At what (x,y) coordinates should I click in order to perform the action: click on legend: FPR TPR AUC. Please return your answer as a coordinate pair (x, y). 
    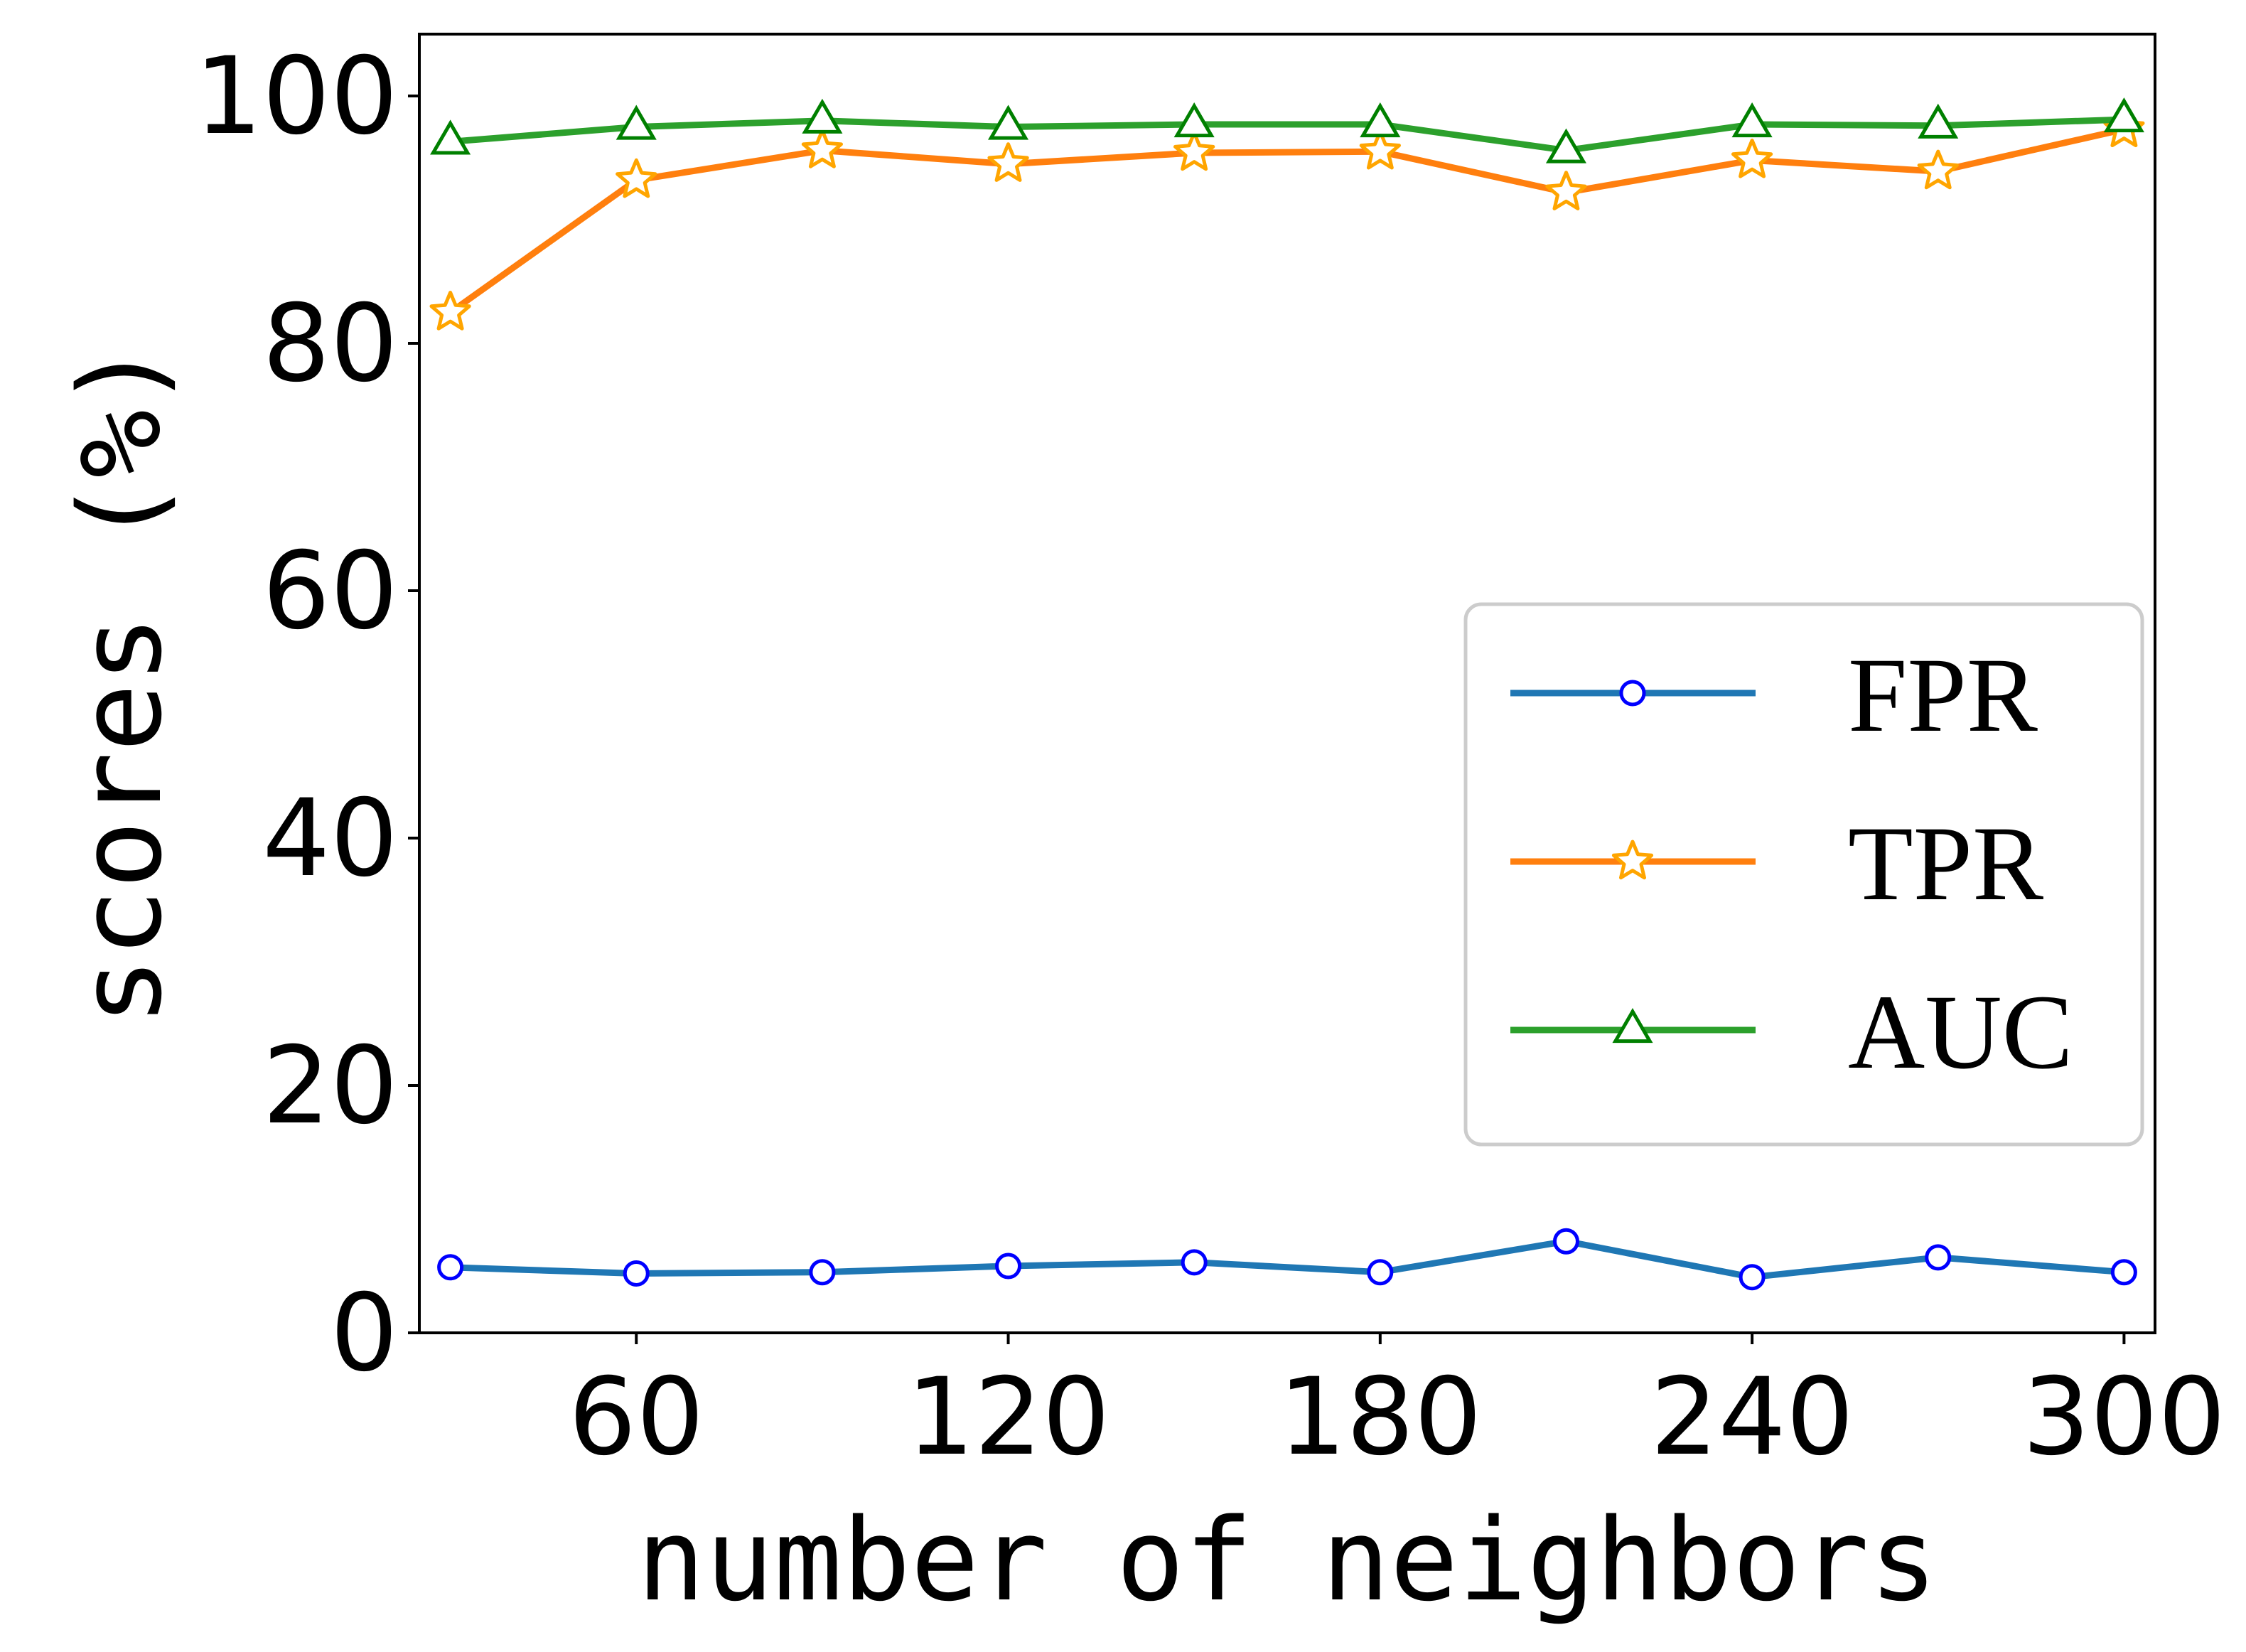
    Looking at the image, I should click on (1803, 874).